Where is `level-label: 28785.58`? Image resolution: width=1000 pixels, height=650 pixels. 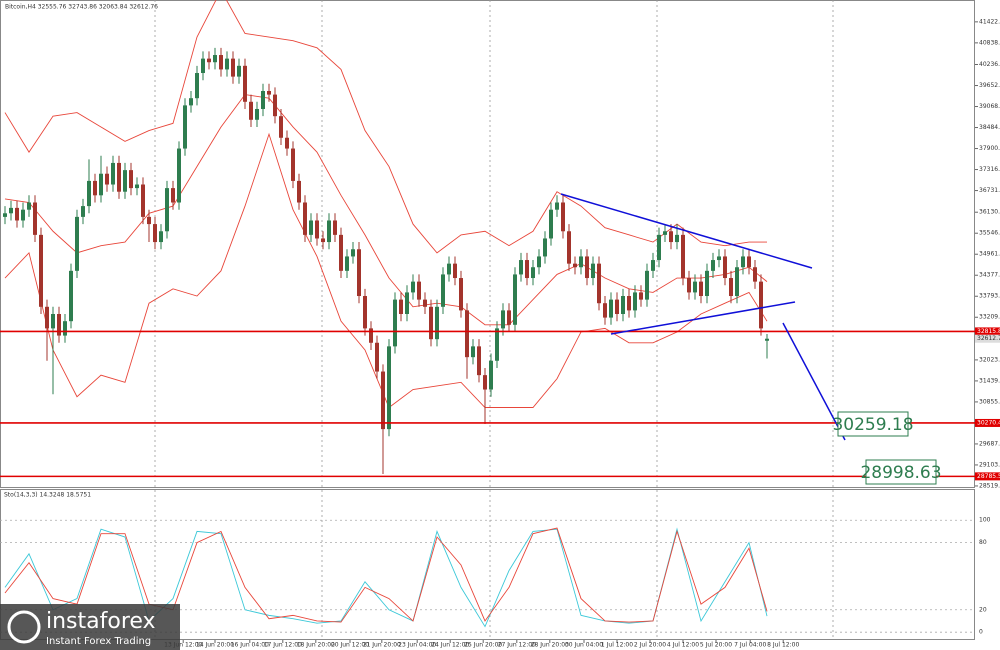 level-label: 28785.58 is located at coordinates (988, 476).